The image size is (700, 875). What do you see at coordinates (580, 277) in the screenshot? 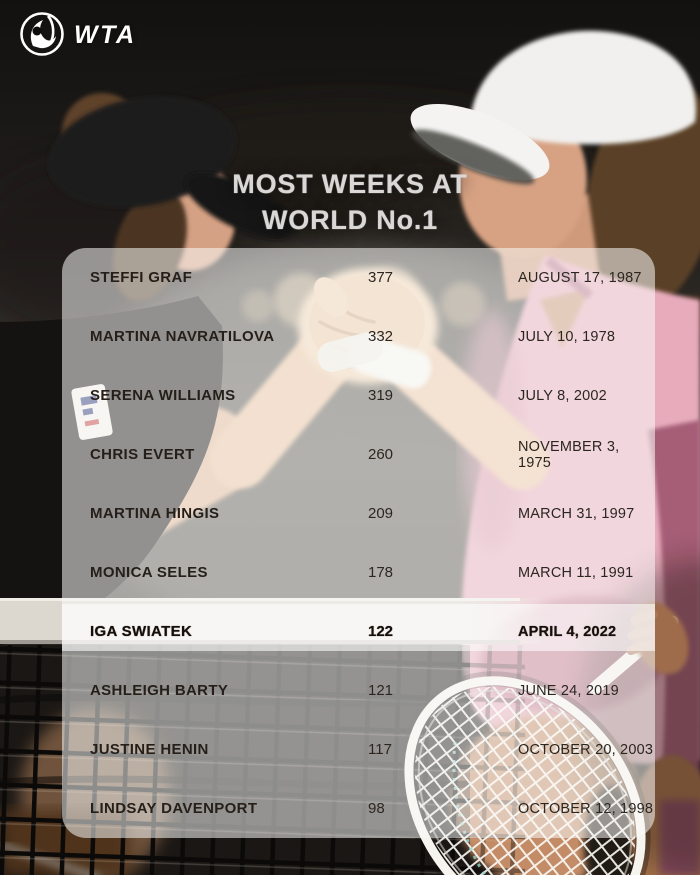
I see `date-value: AUGUST 17, 1987` at bounding box center [580, 277].